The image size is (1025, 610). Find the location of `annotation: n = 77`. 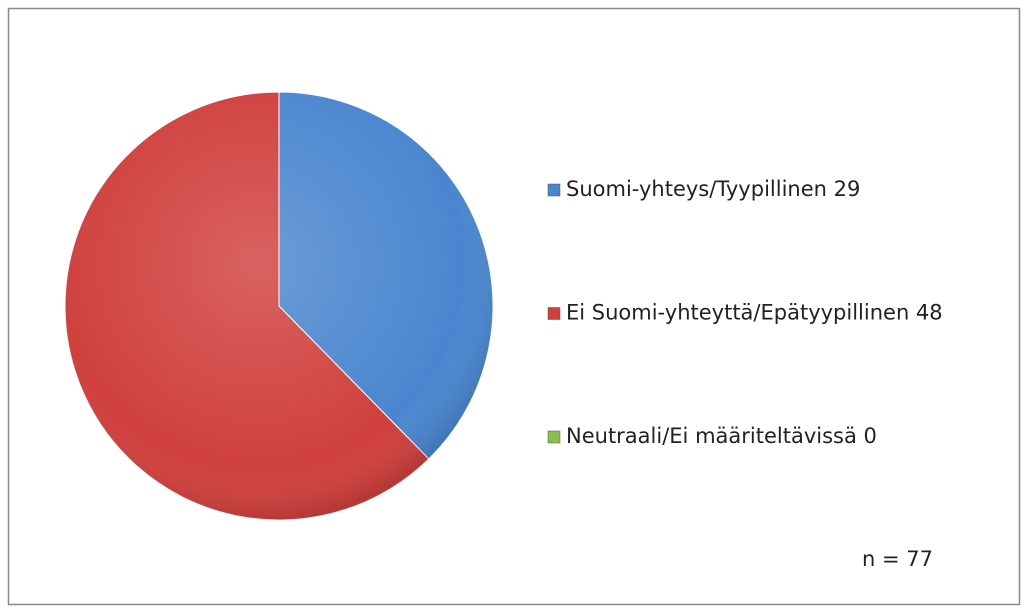

annotation: n = 77 is located at coordinates (897, 559).